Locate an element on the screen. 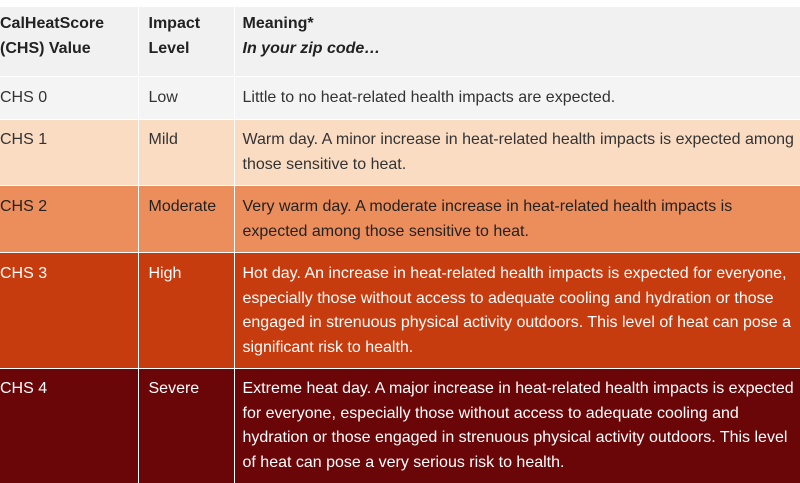 The image size is (800, 483). header-chs-value-line2: (CHS) Value is located at coordinates (45, 48).